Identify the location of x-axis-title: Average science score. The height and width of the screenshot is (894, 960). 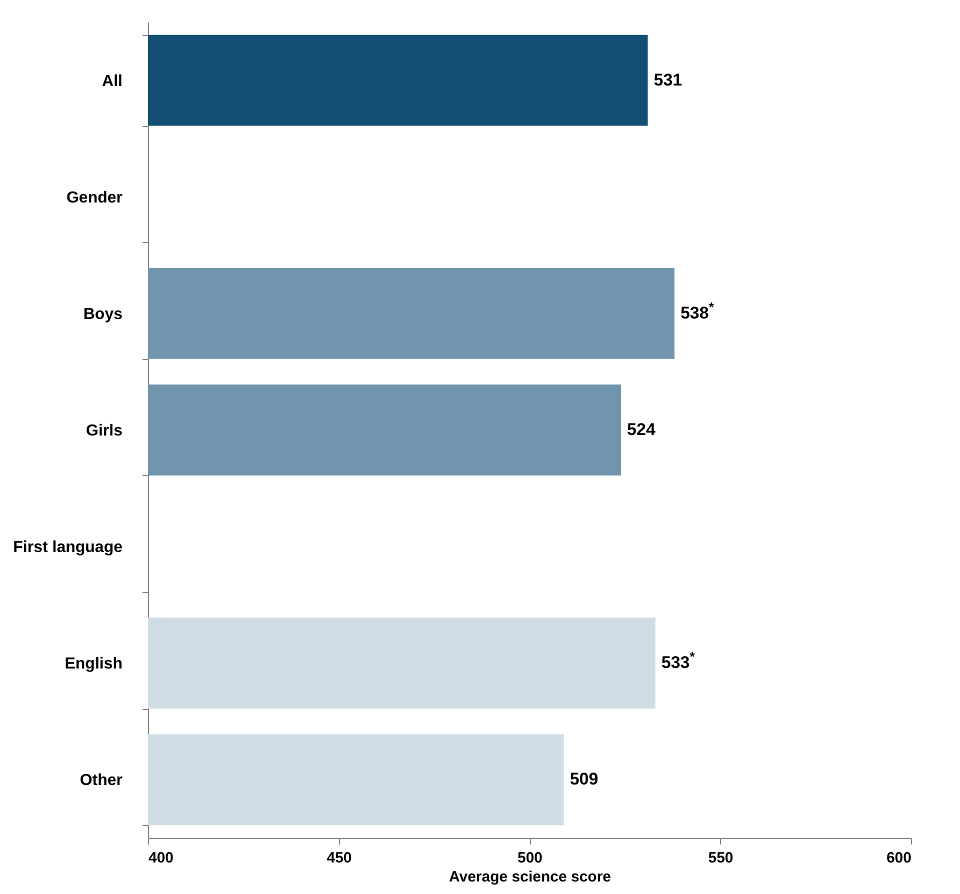
(530, 877).